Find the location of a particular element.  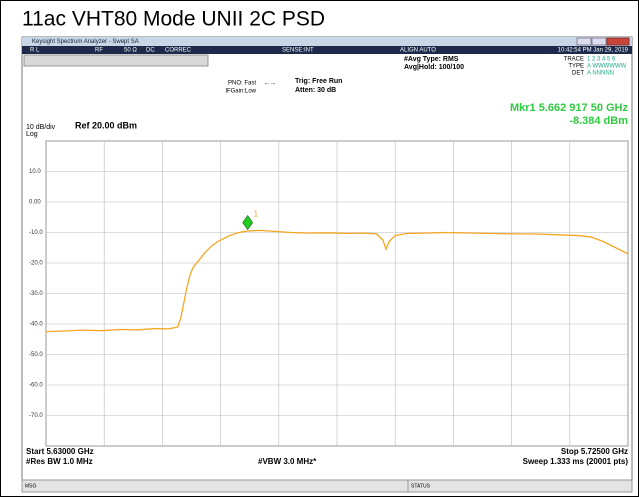

vbw: #VBW 3.0 MHz* is located at coordinates (287, 461).